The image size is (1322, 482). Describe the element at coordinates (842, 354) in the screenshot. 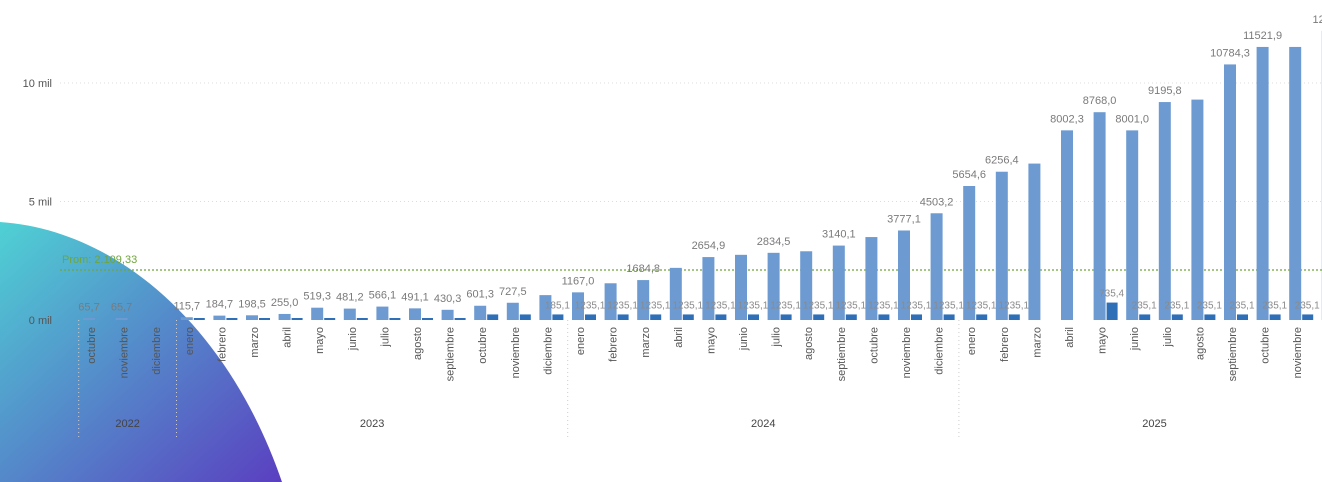

I see `x-tick-label: septiembre` at that location.